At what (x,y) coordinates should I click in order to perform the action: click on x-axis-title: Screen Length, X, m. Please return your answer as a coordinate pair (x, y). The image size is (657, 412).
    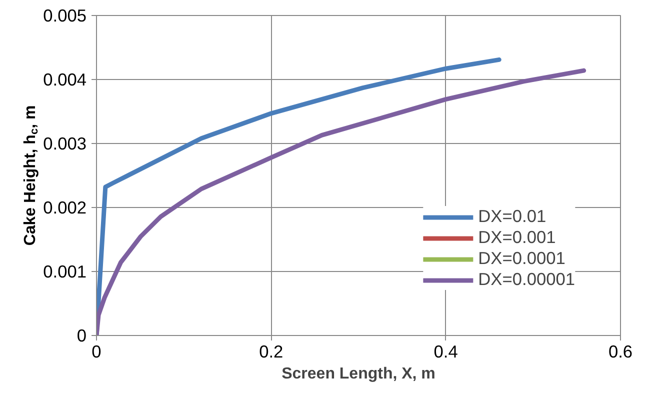
    Looking at the image, I should click on (359, 374).